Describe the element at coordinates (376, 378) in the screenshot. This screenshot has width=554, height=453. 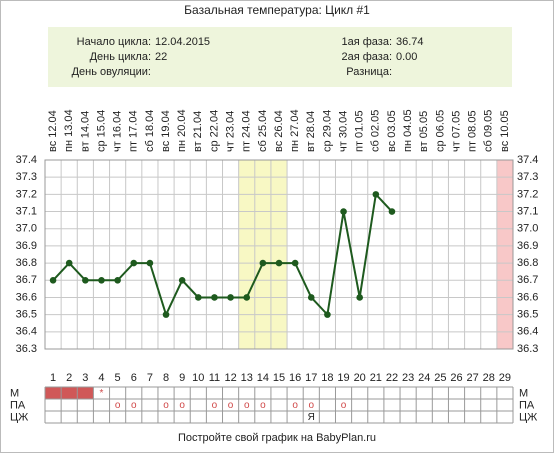
I see `x-tick-label: 21` at that location.